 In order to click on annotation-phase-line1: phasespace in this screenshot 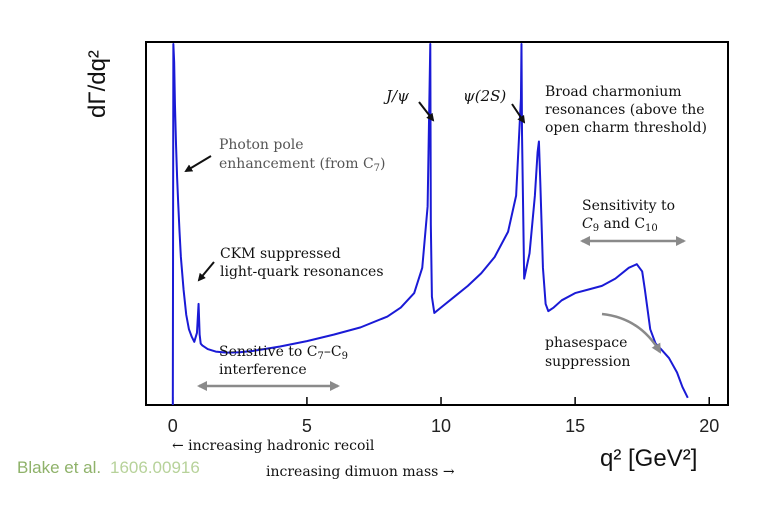, I will do `click(586, 343)`.